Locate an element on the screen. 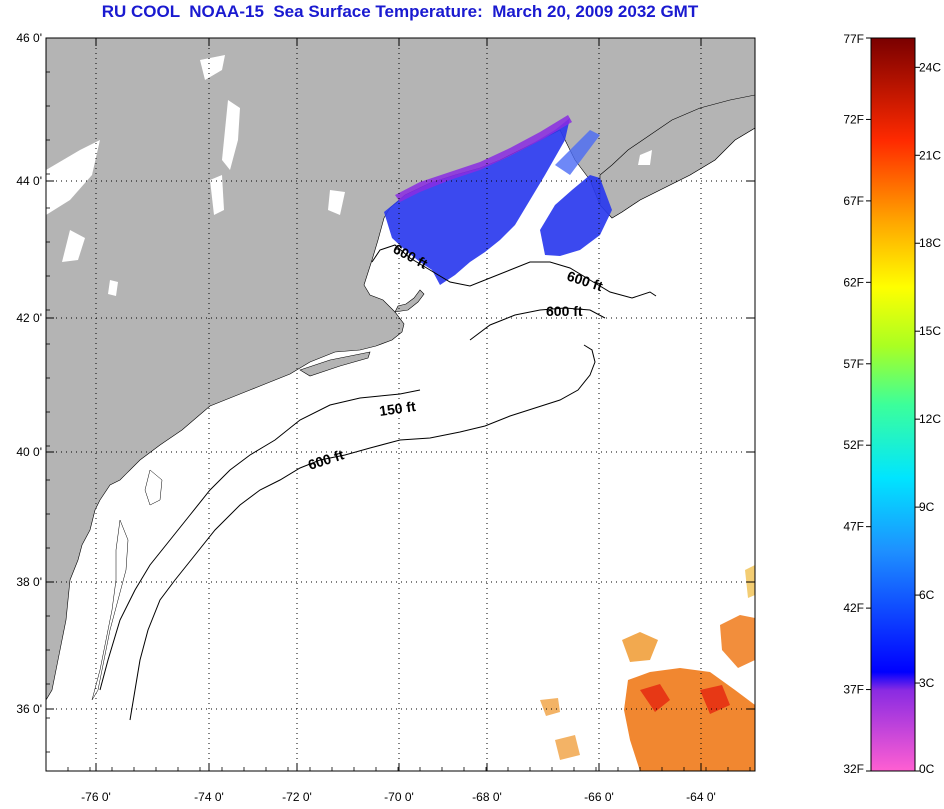 The image size is (944, 809). lon-tick-label: -74 0' is located at coordinates (209, 797).